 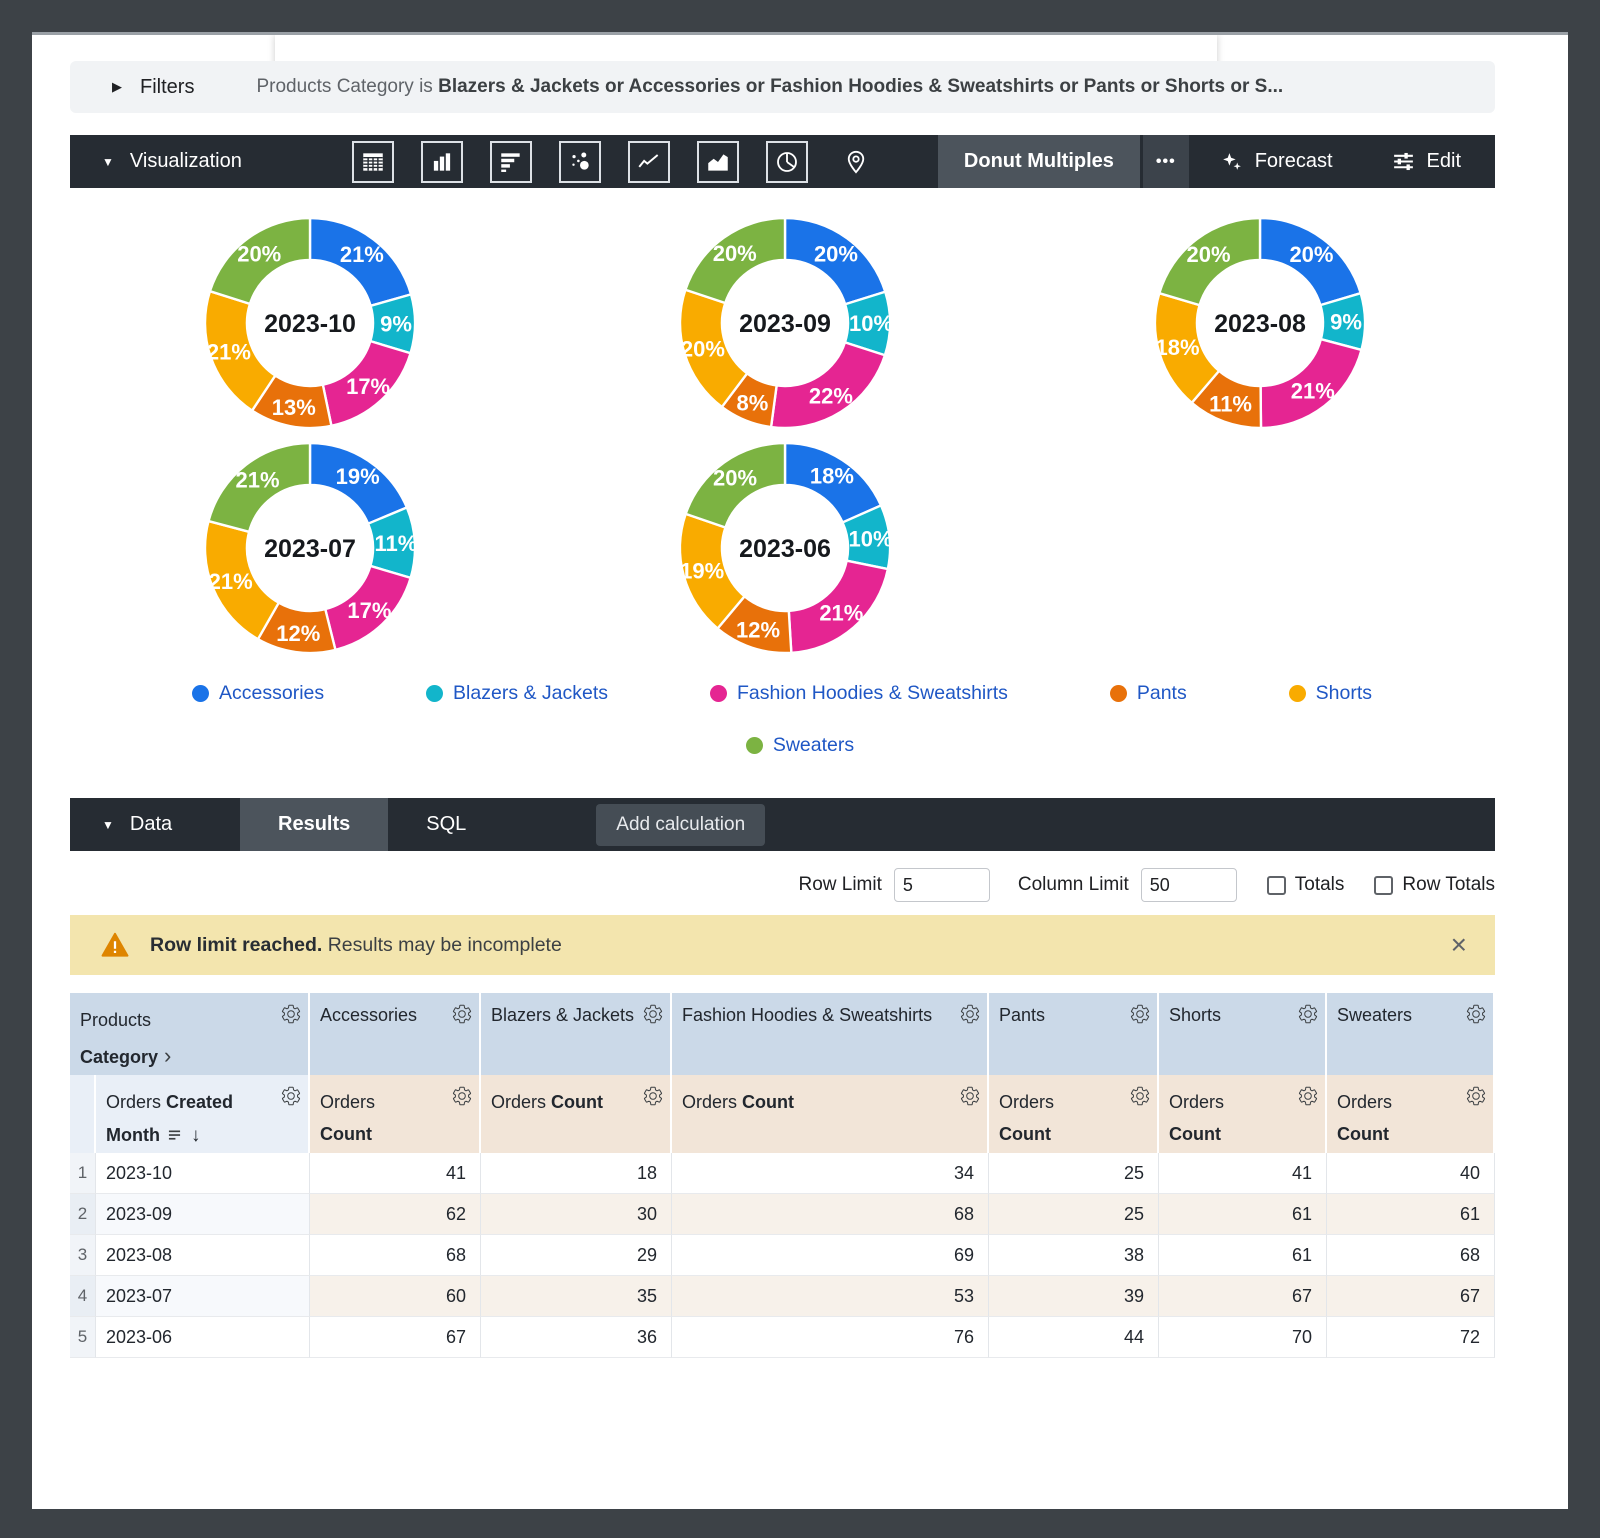 I want to click on count-cell: 44, so click(x=1074, y=1337).